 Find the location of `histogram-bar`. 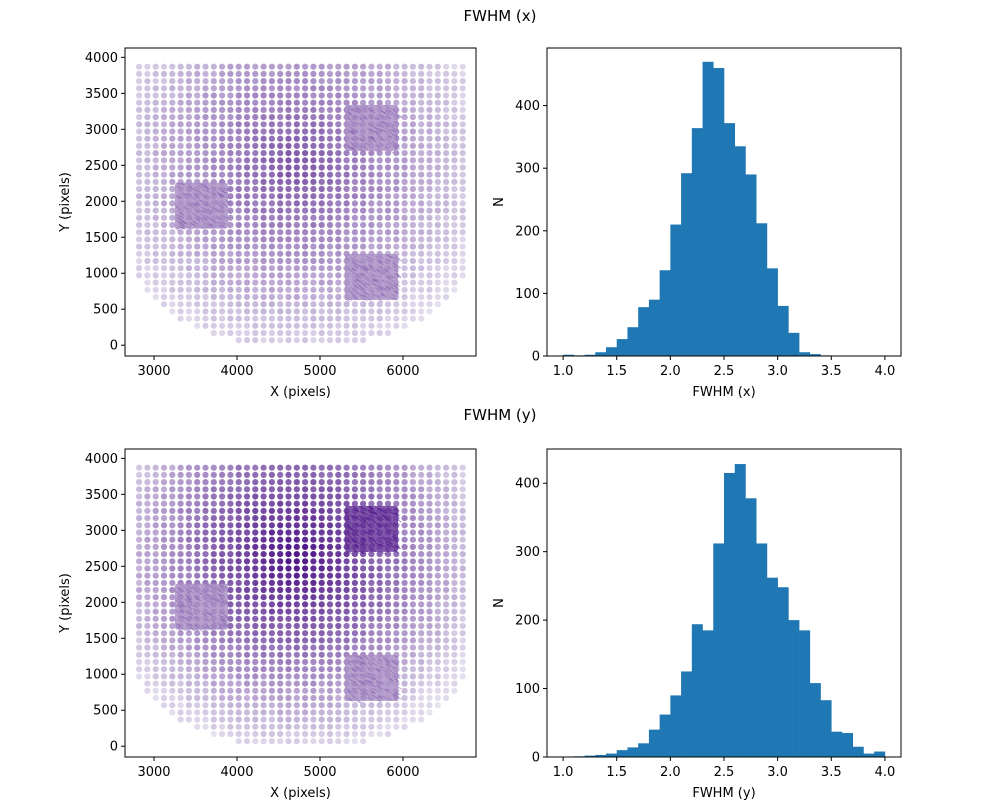

histogram-bar is located at coordinates (719, 650).